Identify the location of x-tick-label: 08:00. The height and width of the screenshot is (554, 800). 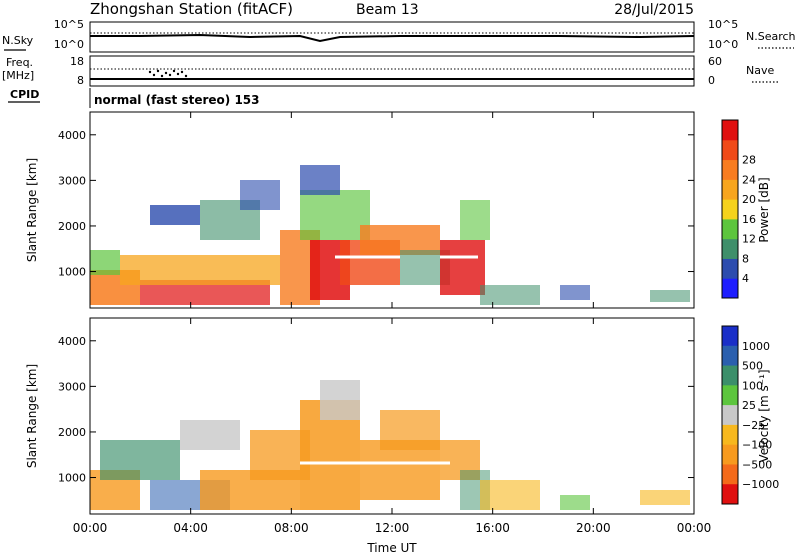
(291, 528).